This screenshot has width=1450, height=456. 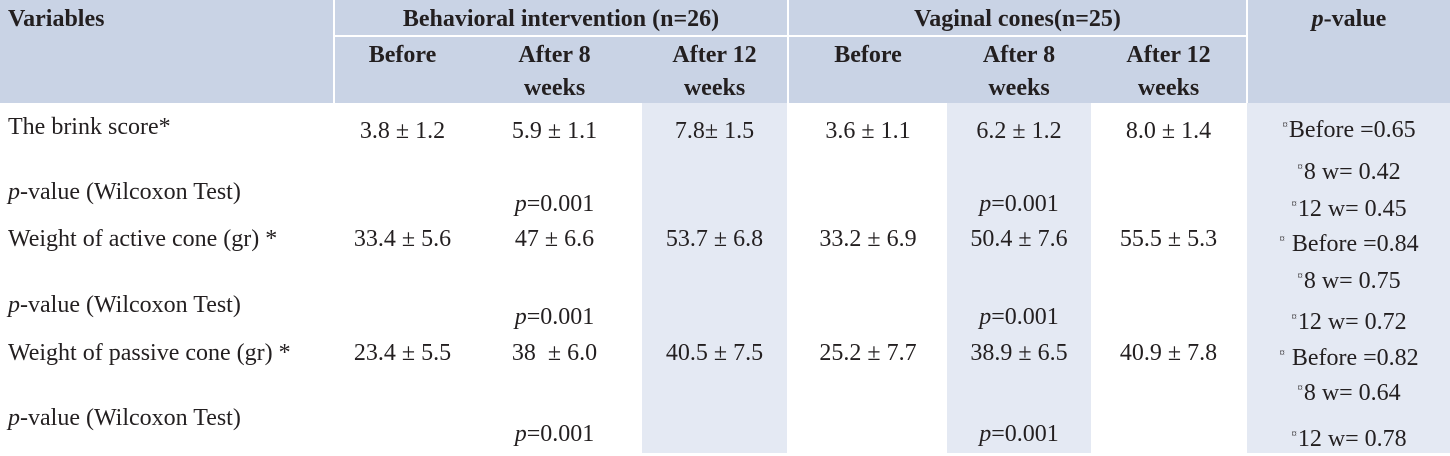 I want to click on header-hline-group, so click(x=790, y=36).